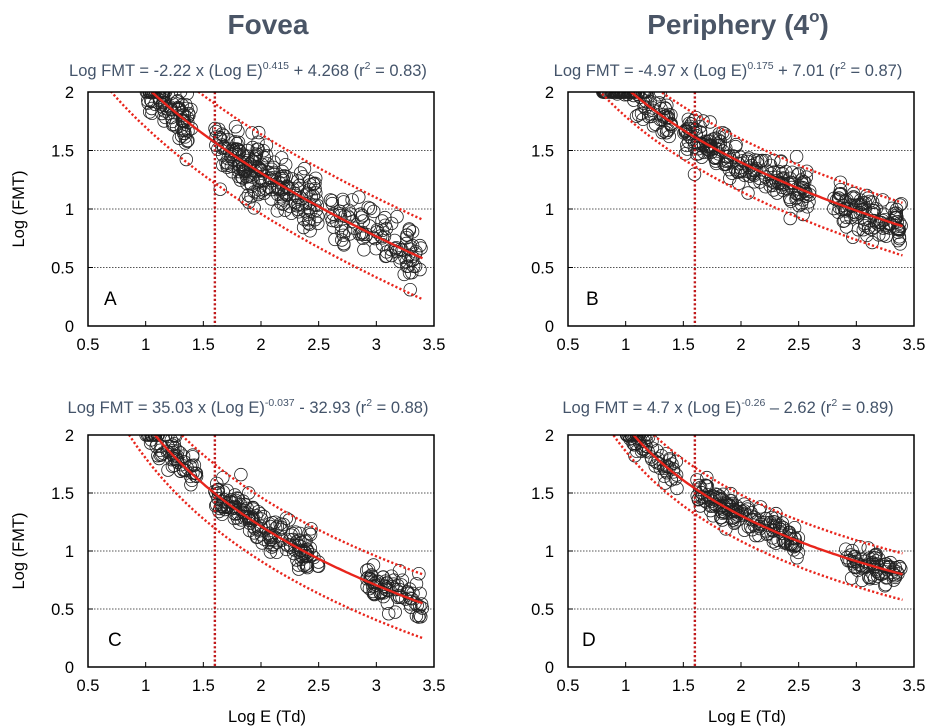 The height and width of the screenshot is (727, 941). I want to click on x-tick-label: 1, so click(625, 345).